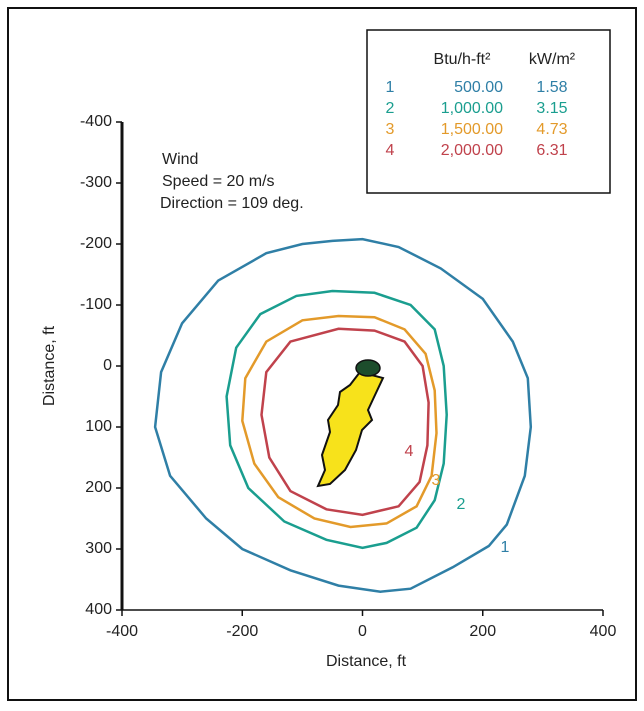 The image size is (644, 711). Describe the element at coordinates (436, 480) in the screenshot. I see `contour-label: 3` at that location.